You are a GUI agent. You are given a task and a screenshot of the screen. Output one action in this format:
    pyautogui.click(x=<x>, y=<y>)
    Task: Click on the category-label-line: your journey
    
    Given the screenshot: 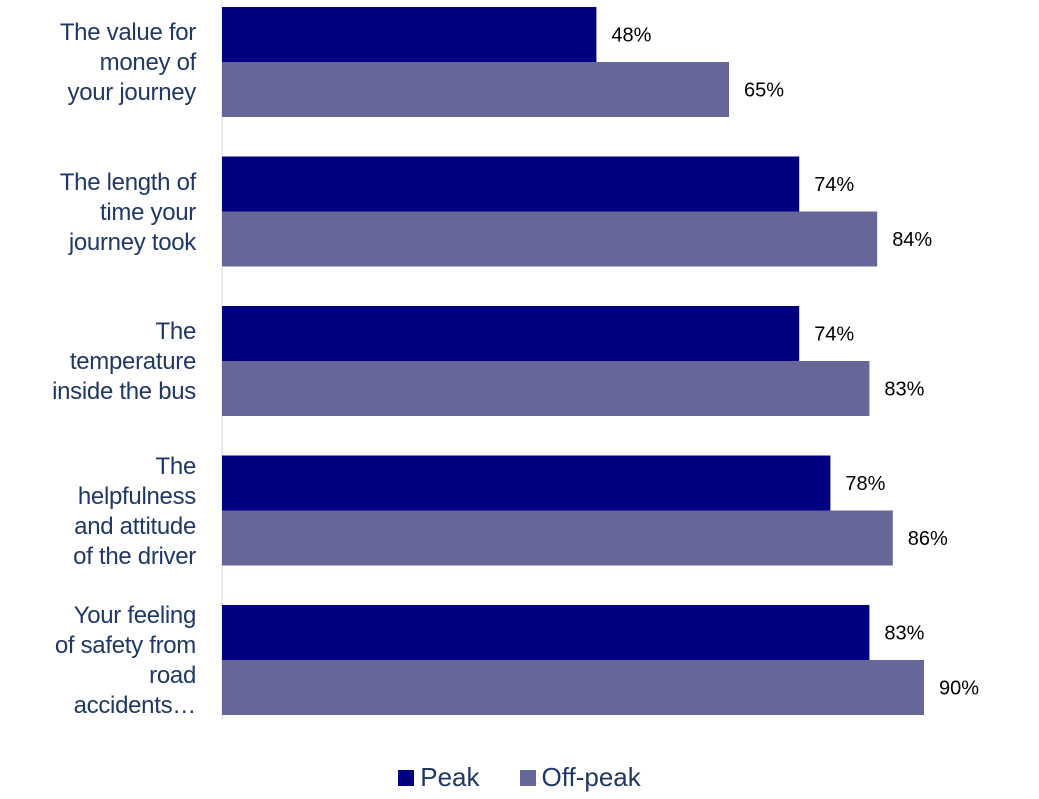 What is the action you would take?
    pyautogui.click(x=132, y=92)
    